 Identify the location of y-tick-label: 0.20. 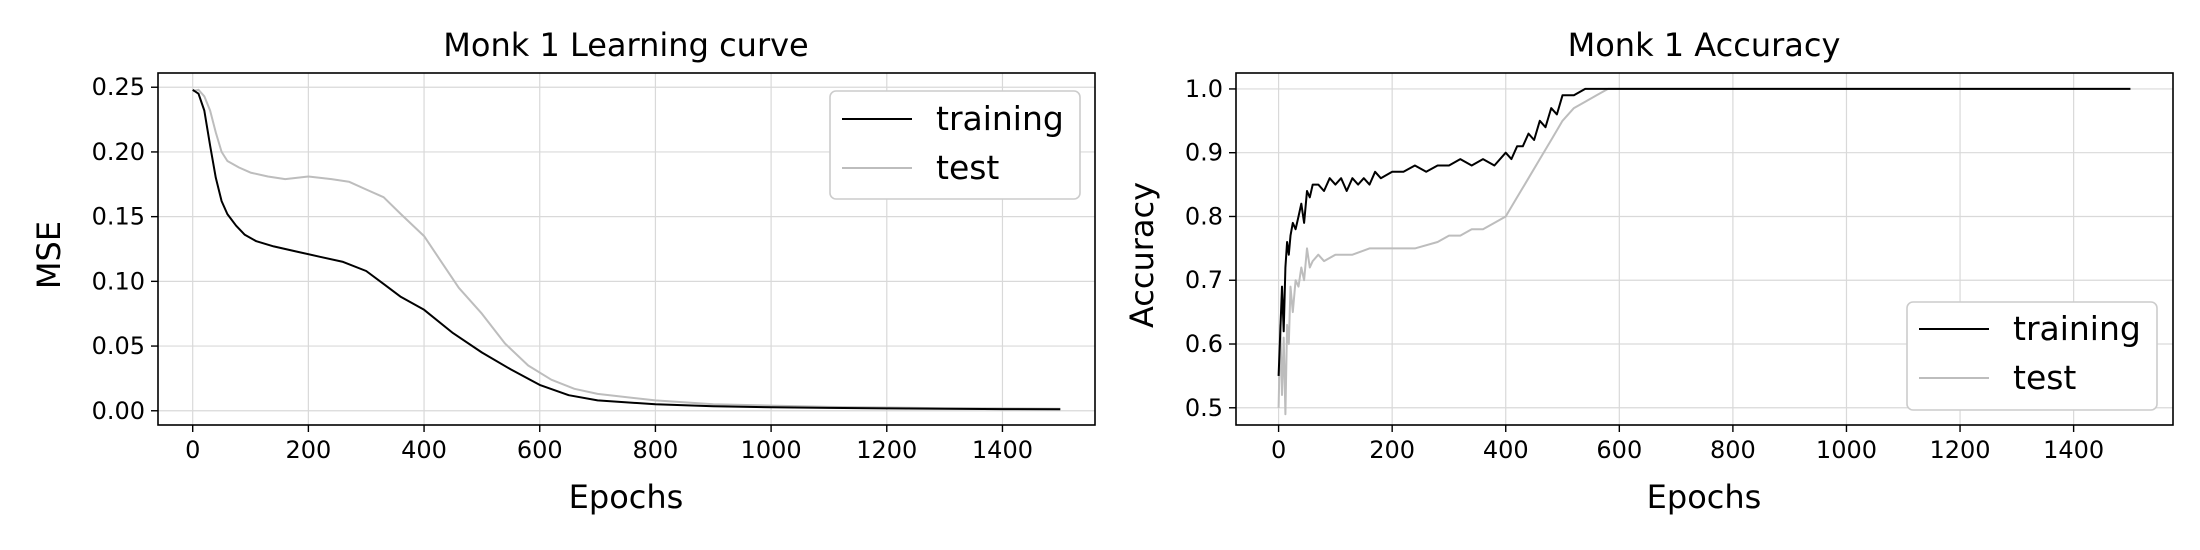
(118, 152).